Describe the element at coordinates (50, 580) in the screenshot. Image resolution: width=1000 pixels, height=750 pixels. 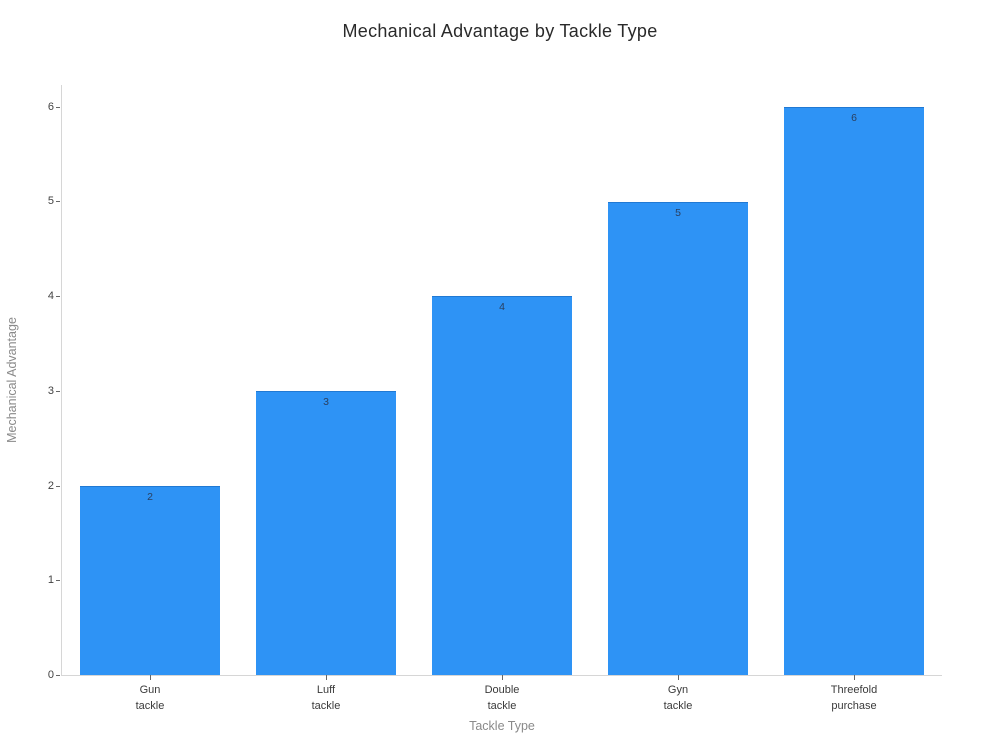
I see `y-tick-label: 1` at that location.